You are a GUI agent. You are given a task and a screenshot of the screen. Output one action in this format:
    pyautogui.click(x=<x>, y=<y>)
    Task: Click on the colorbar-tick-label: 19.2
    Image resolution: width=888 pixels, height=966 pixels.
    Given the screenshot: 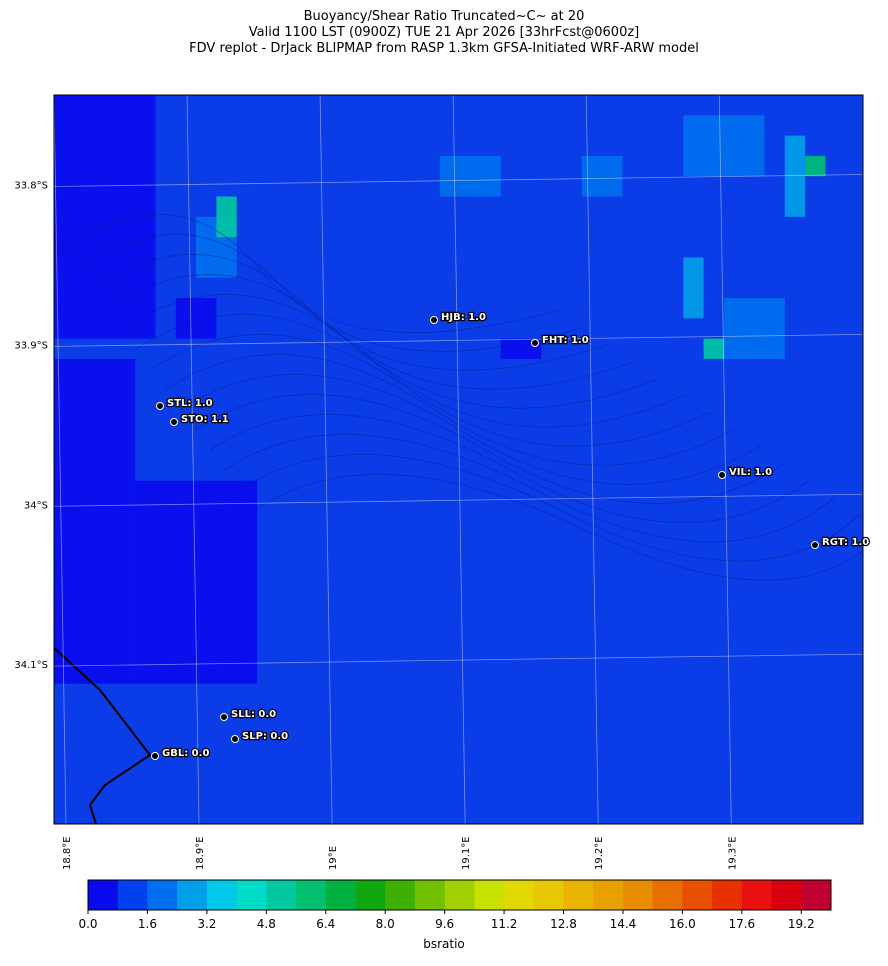 What is the action you would take?
    pyautogui.click(x=801, y=924)
    